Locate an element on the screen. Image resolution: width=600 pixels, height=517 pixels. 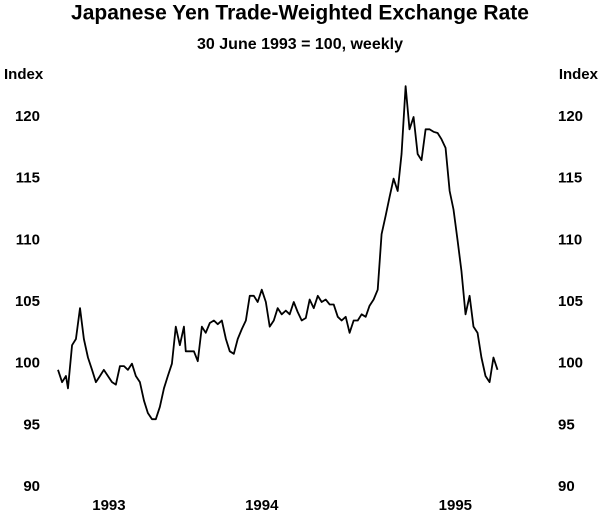
y2-axis-label: Index is located at coordinates (579, 74).